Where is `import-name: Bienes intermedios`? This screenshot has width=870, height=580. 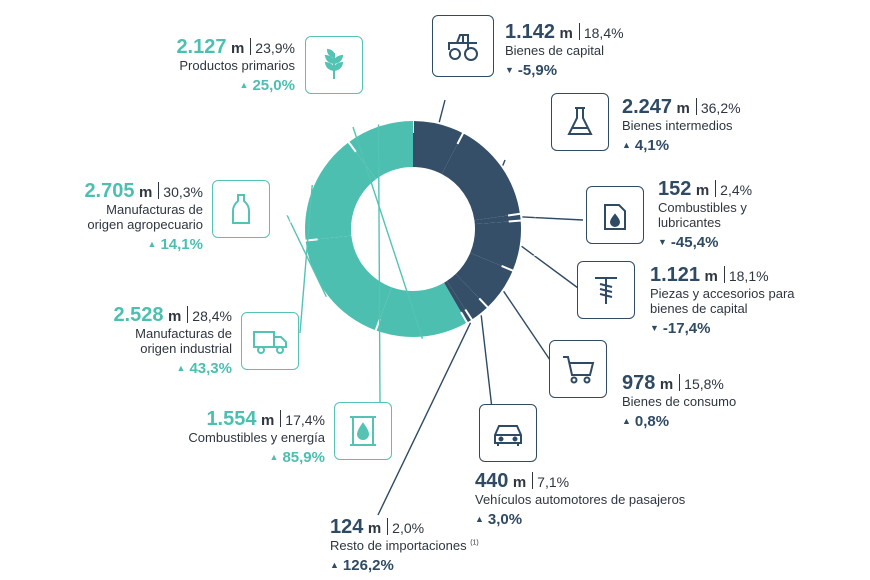 import-name: Bienes intermedios is located at coordinates (677, 125).